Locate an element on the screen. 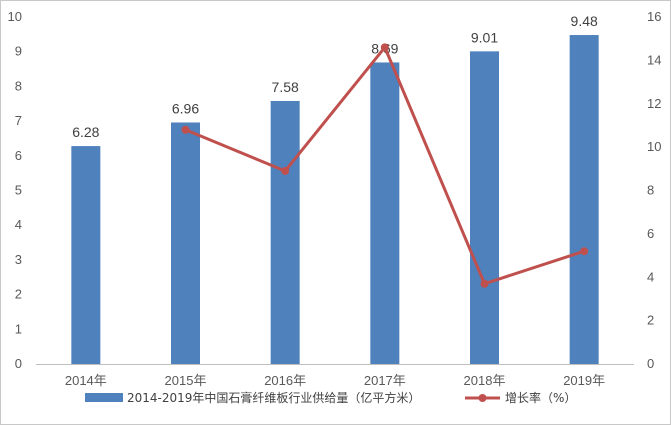  x-axis-tick-label: 2016年 is located at coordinates (285, 380).